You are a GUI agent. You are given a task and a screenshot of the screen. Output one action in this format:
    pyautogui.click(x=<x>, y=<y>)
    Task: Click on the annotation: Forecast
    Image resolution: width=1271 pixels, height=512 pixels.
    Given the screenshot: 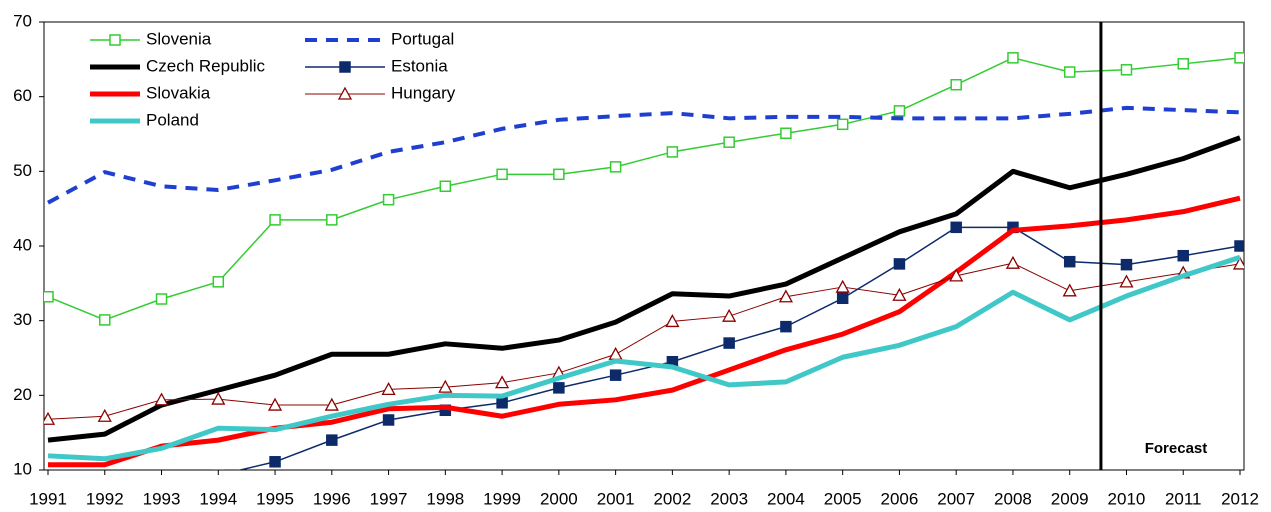 What is the action you would take?
    pyautogui.click(x=1176, y=448)
    